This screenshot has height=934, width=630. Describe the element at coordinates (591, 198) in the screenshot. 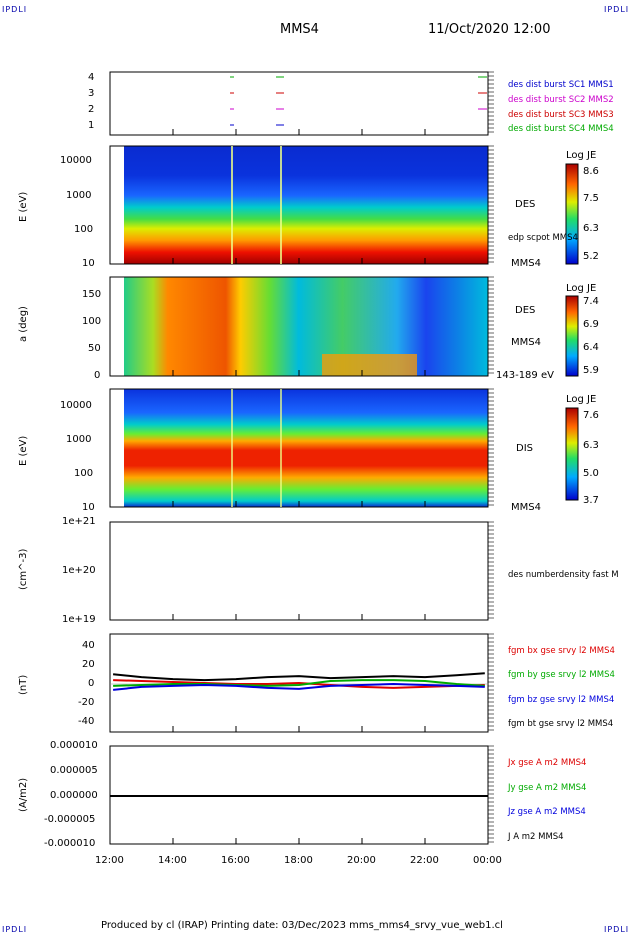

I see `des-energy-cbar-tick: 7.5` at that location.